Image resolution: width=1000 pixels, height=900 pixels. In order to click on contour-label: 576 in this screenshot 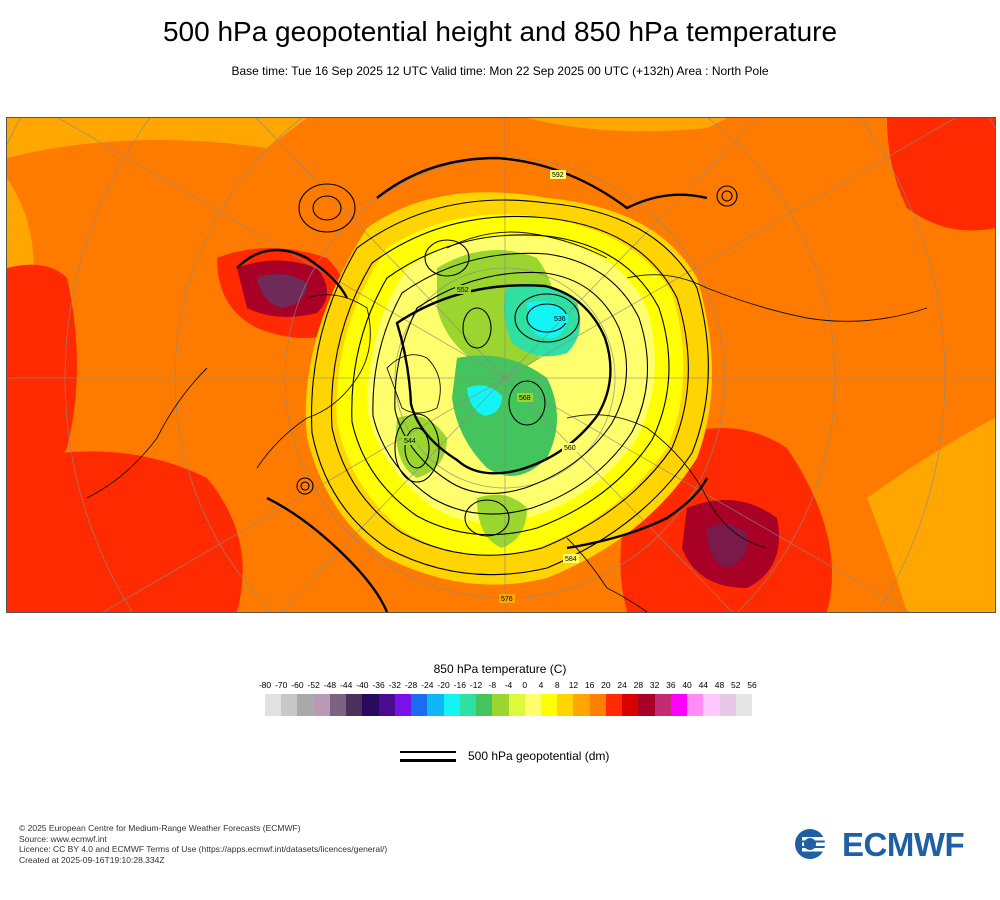, I will do `click(507, 599)`.